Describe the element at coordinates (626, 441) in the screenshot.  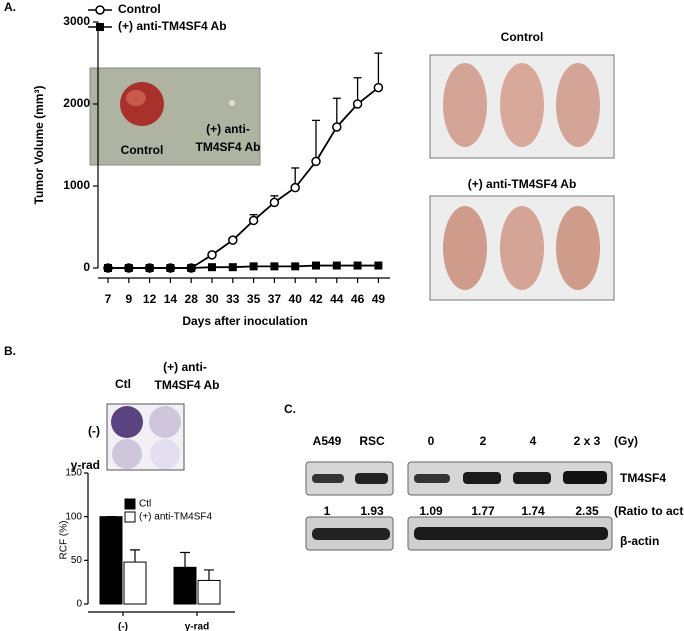
I see `unit-label: (Gy)` at that location.